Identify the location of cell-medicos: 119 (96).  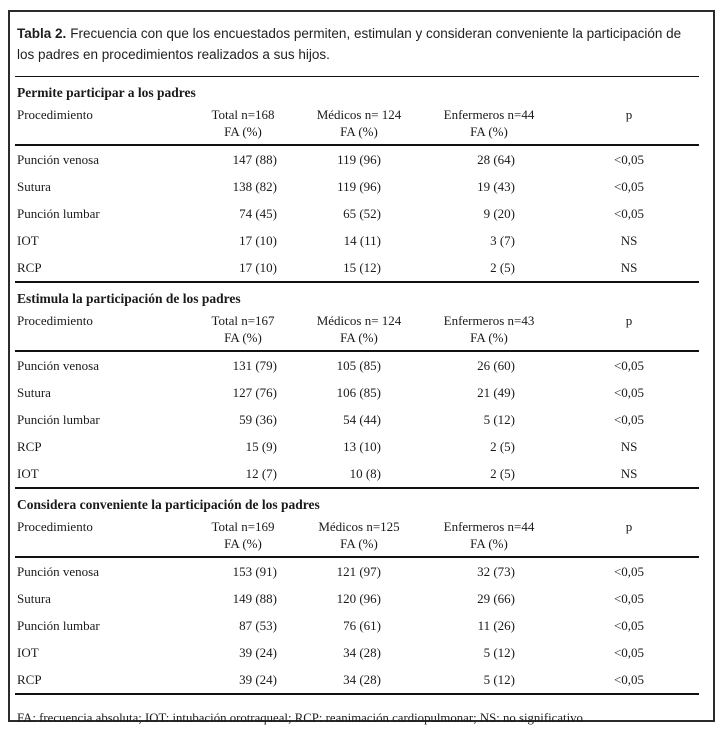
(359, 159).